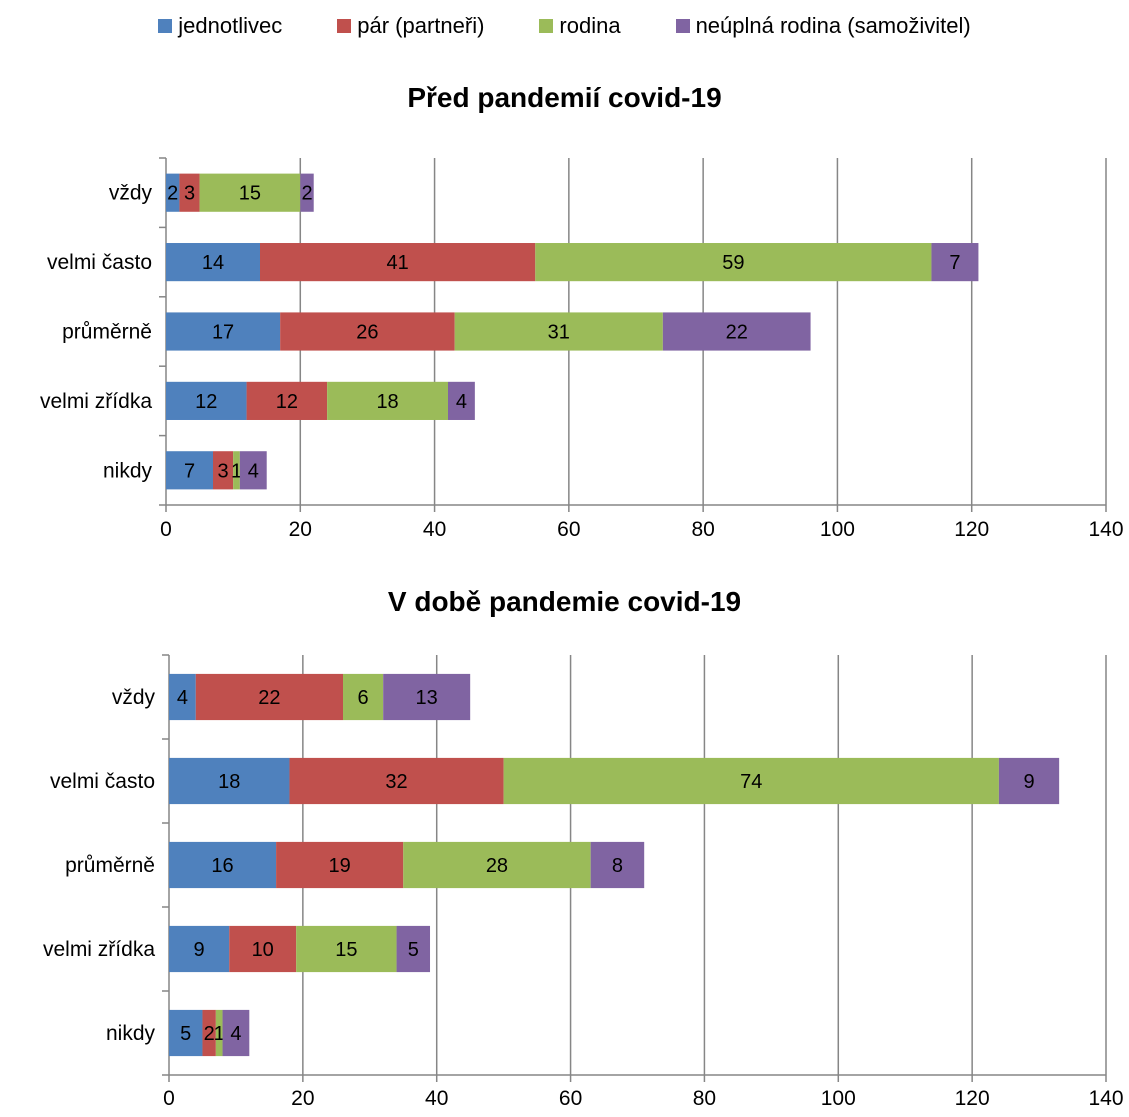  I want to click on data-label: 22, so click(269, 698).